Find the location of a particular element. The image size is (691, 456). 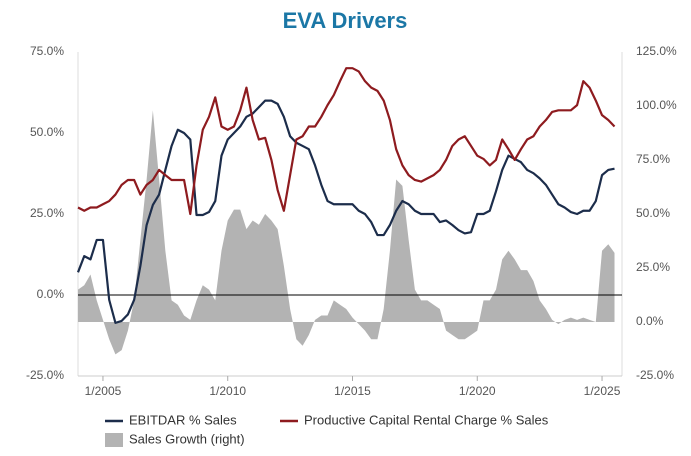

y-tick-label: 75.0% is located at coordinates (47, 51).